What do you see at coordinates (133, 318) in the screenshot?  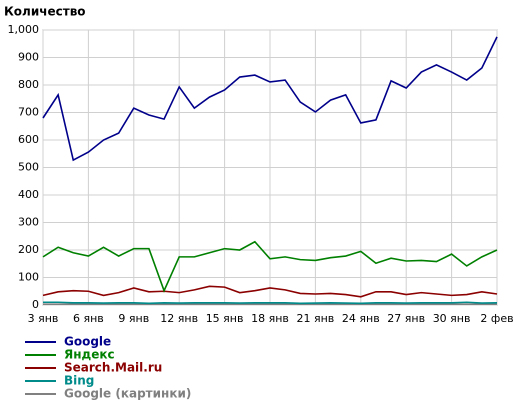 I see `x-tick-label: 9 янв` at bounding box center [133, 318].